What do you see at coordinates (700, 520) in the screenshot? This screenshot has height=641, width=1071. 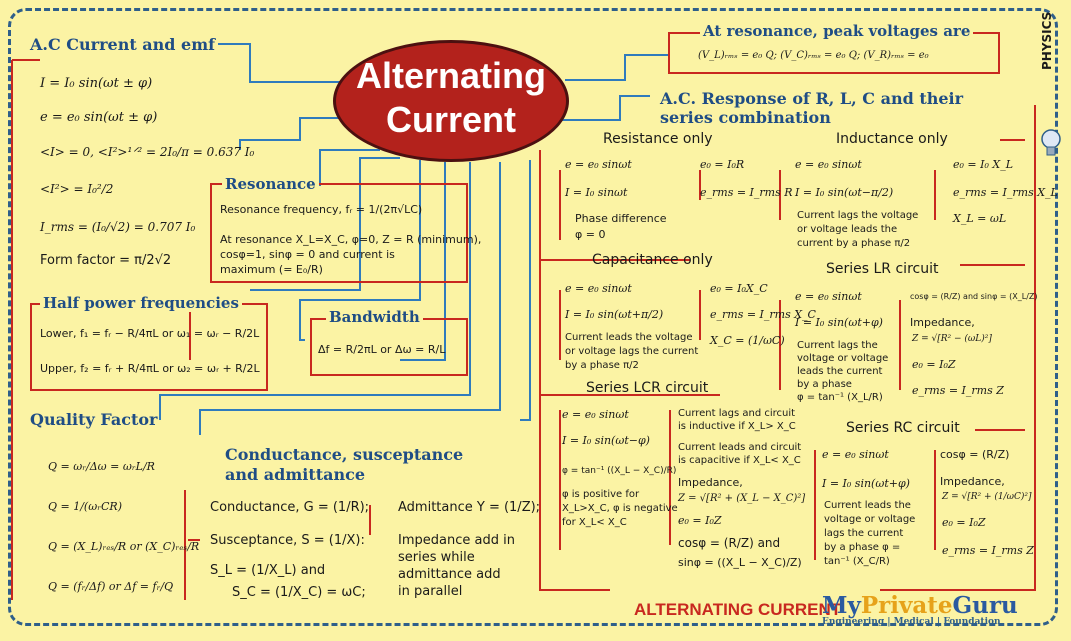 I see `lcr-e0: e₀ = I₀Z` at bounding box center [700, 520].